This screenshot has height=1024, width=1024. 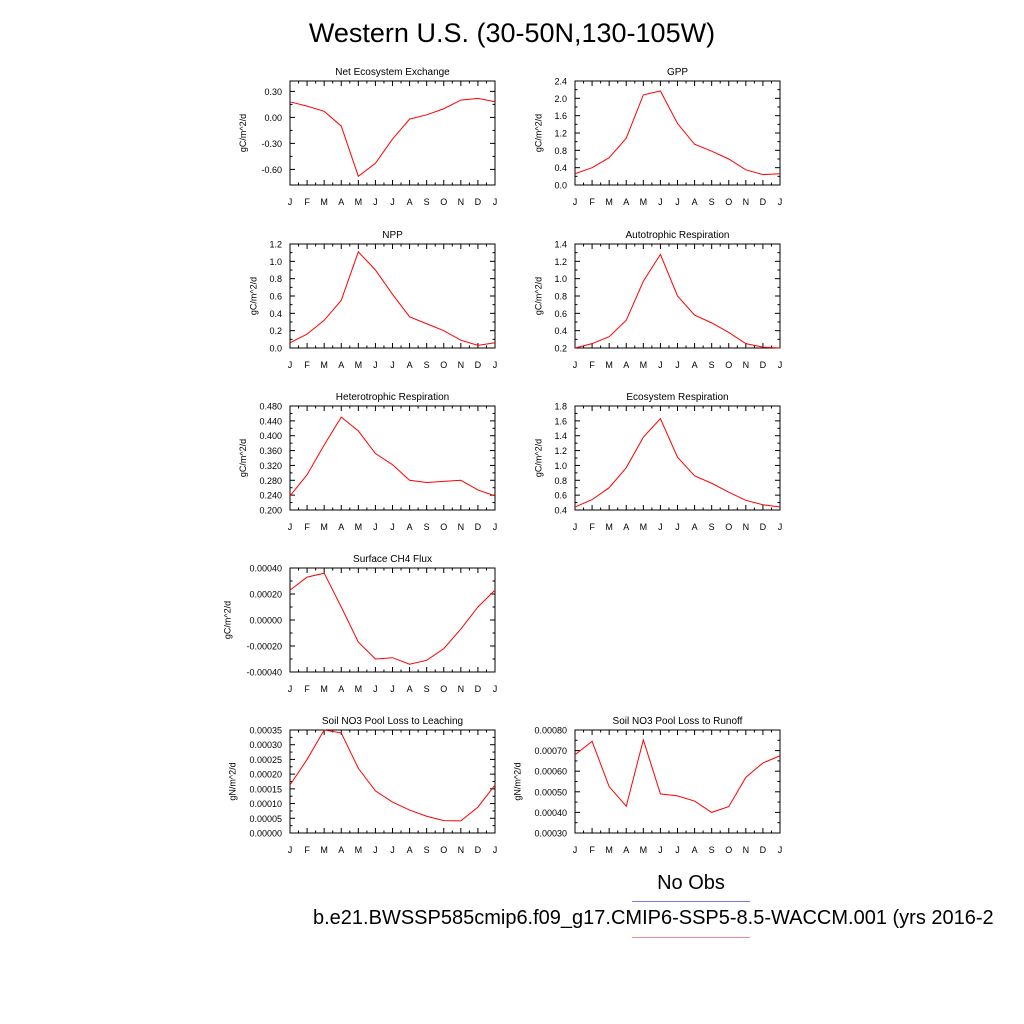 I want to click on y-tick-label: 0.360, so click(x=270, y=451).